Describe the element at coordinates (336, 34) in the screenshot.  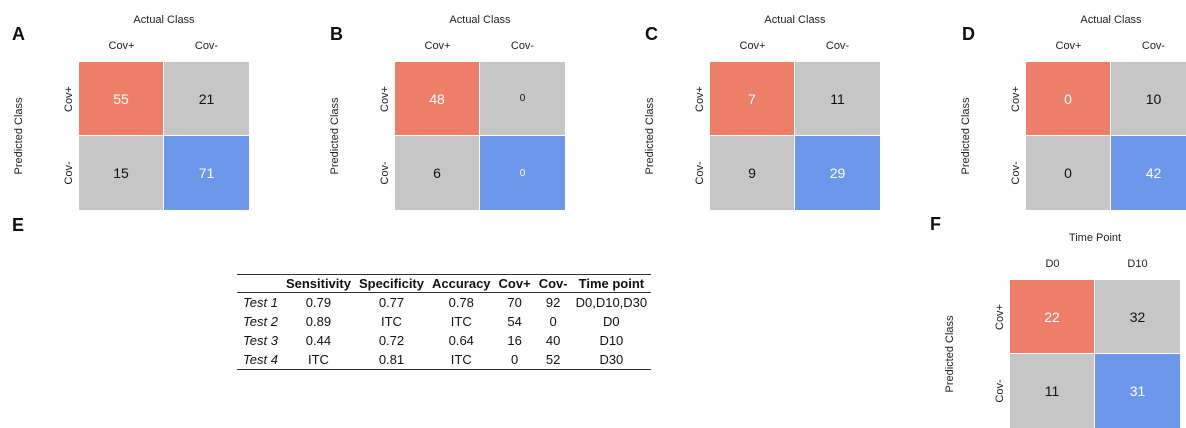
I see `panel-letter-b: B` at that location.